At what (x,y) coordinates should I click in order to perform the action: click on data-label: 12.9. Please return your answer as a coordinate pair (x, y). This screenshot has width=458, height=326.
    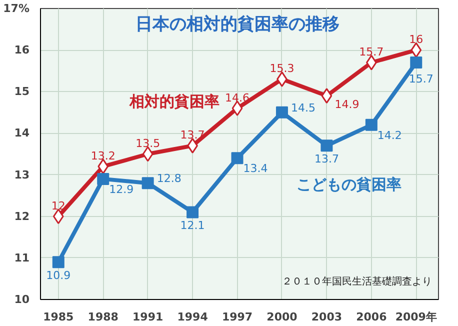
    Looking at the image, I should click on (121, 189).